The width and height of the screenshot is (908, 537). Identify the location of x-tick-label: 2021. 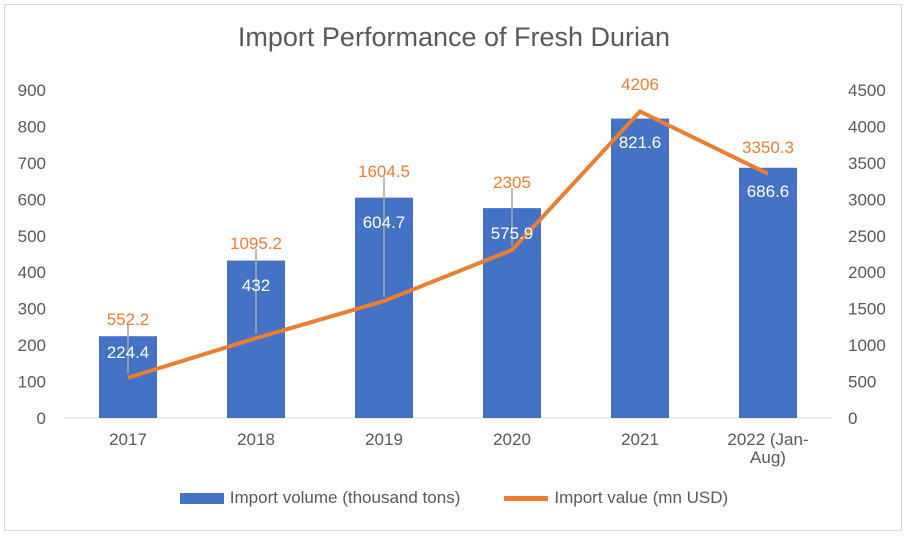
(640, 439).